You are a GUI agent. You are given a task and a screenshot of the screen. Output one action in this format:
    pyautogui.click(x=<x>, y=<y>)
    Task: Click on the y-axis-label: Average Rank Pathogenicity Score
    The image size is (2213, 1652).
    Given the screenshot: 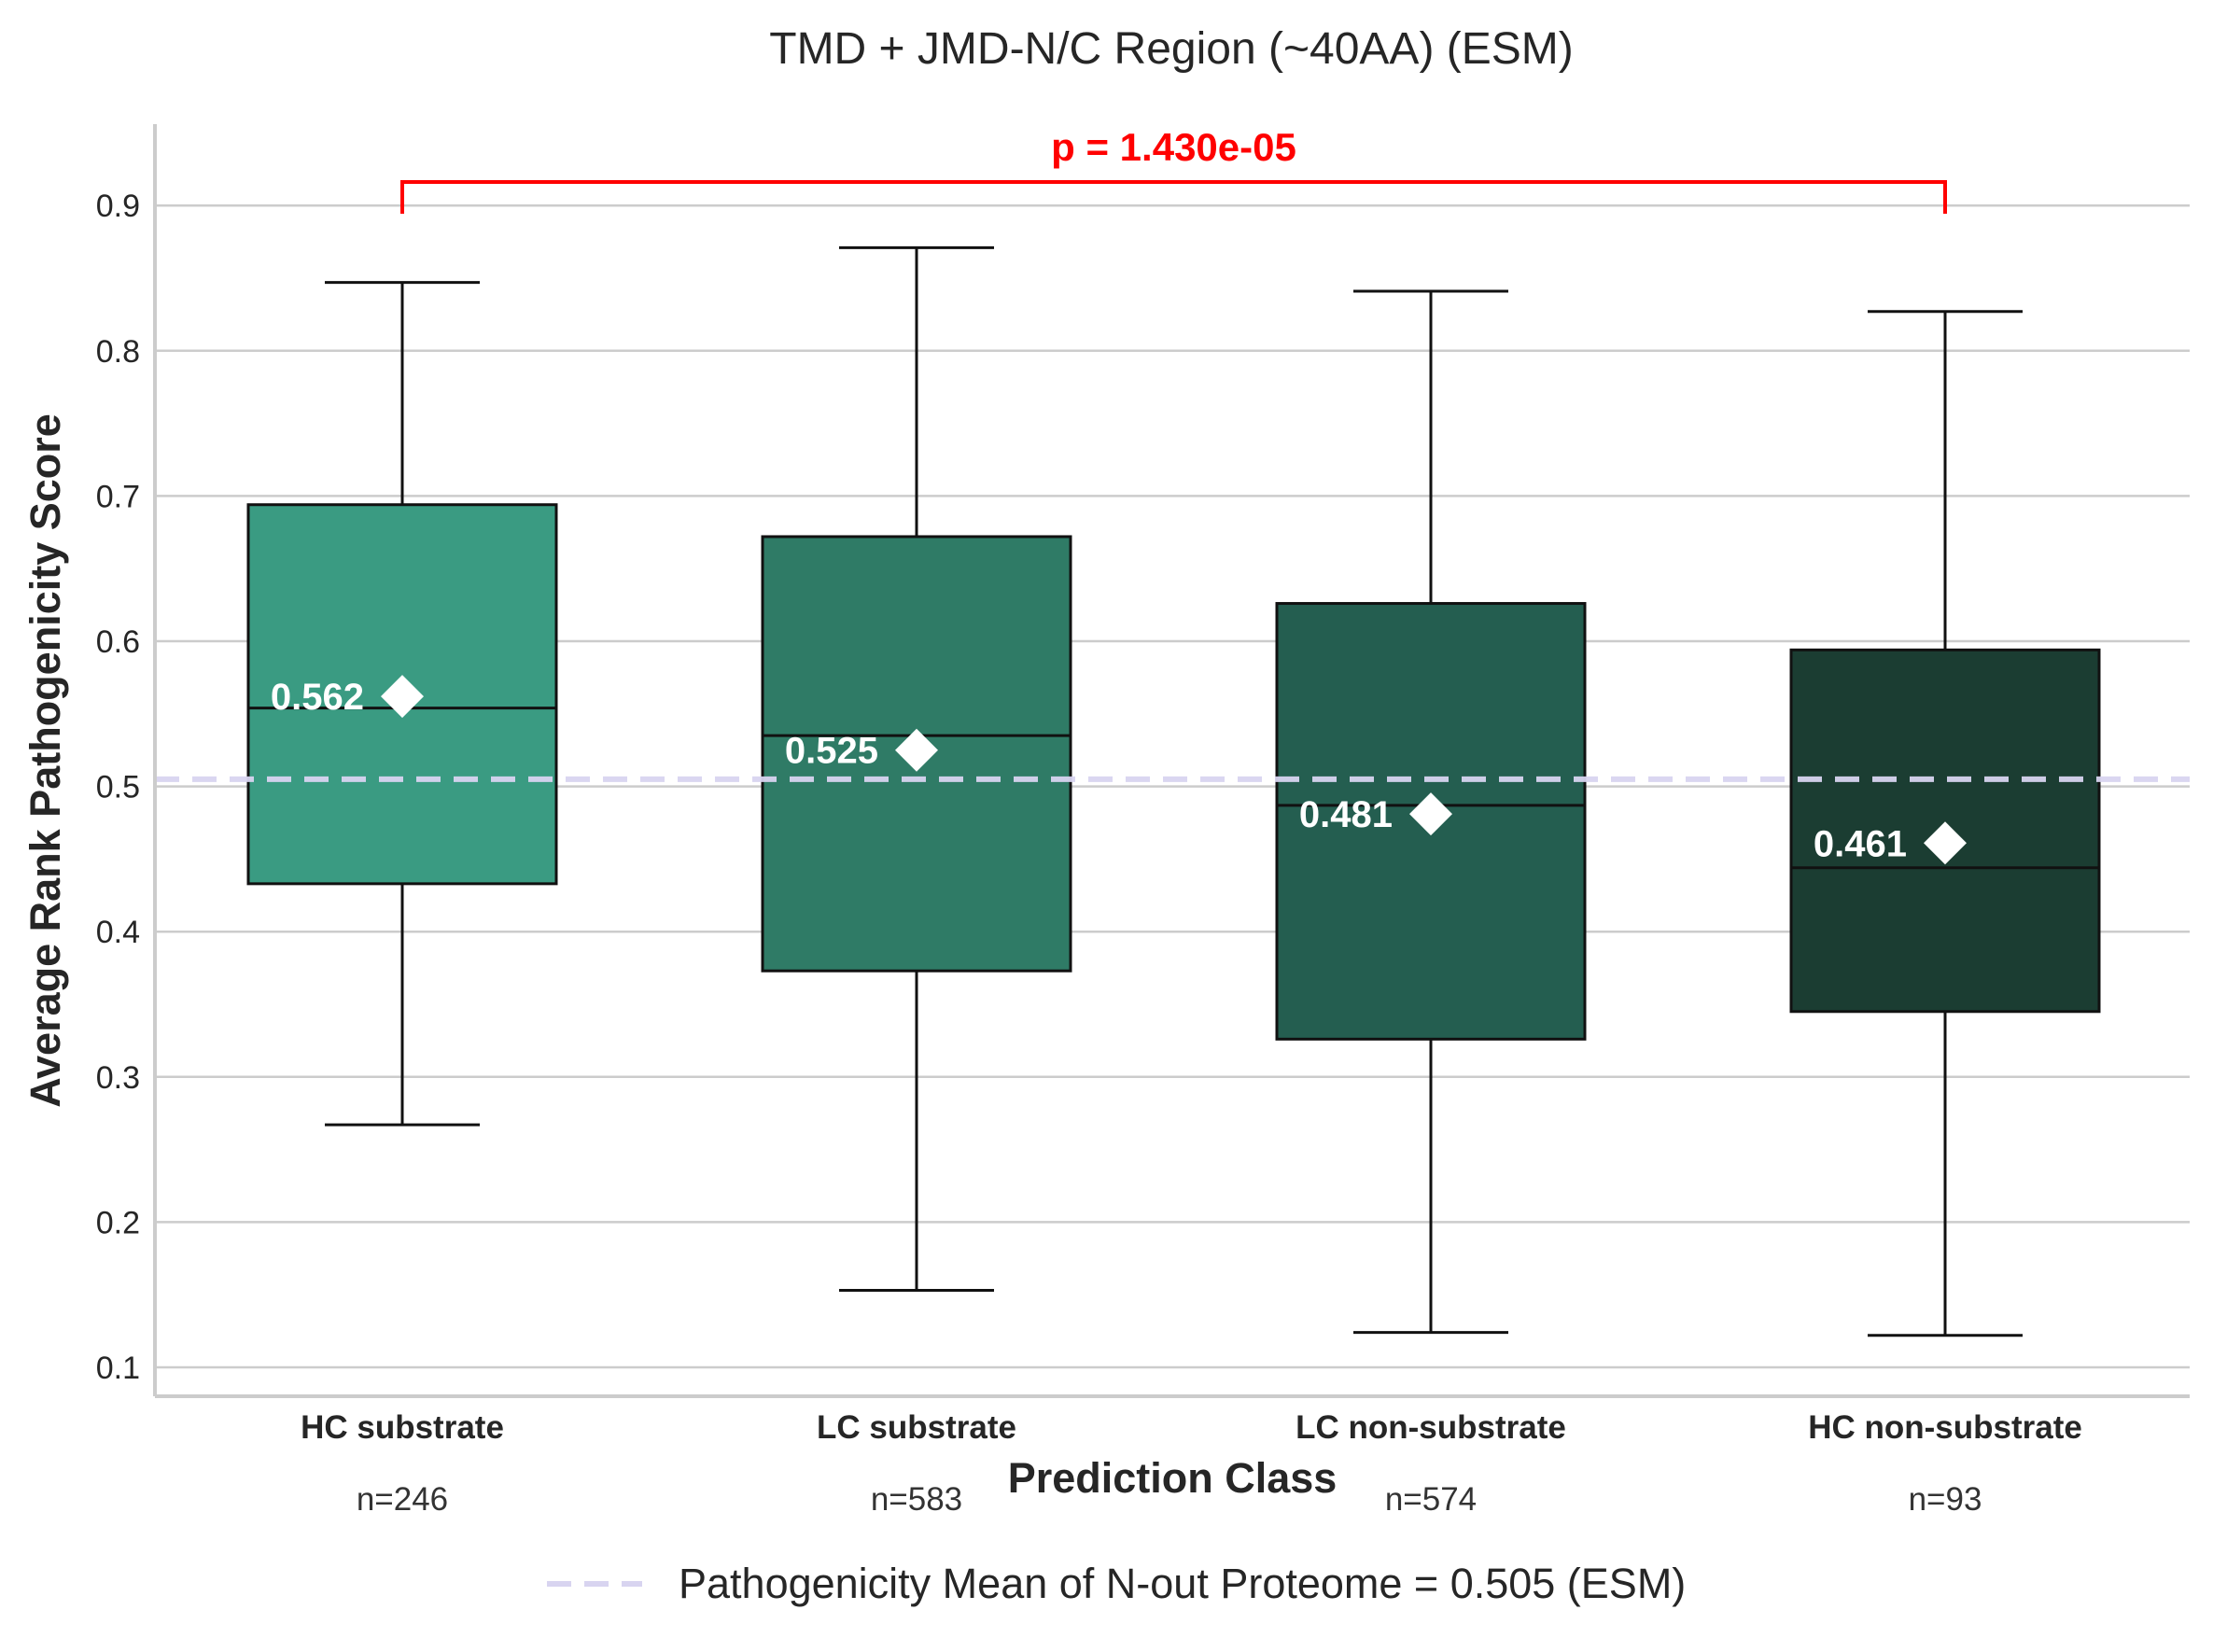 What is the action you would take?
    pyautogui.click(x=45, y=760)
    